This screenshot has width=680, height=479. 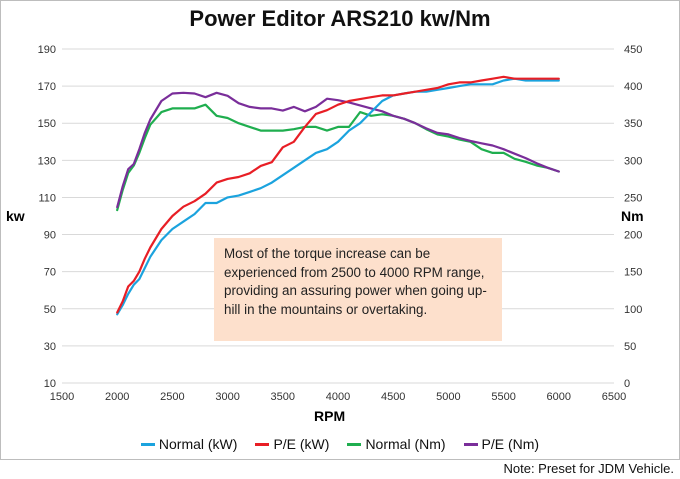 What do you see at coordinates (405, 444) in the screenshot?
I see `legend-label-normal-nm: Normal (Nm)` at bounding box center [405, 444].